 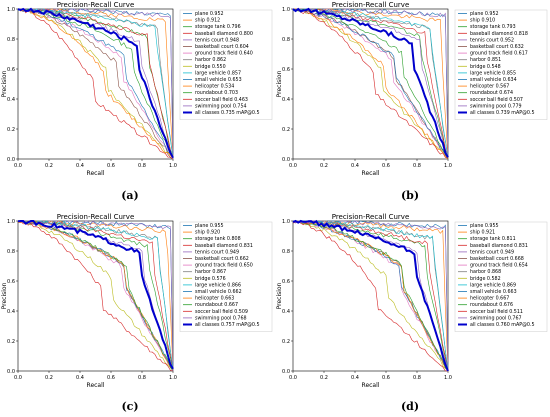 What do you see at coordinates (216, 305) in the screenshot?
I see `legend-entry: roundabout 0.667` at bounding box center [216, 305].